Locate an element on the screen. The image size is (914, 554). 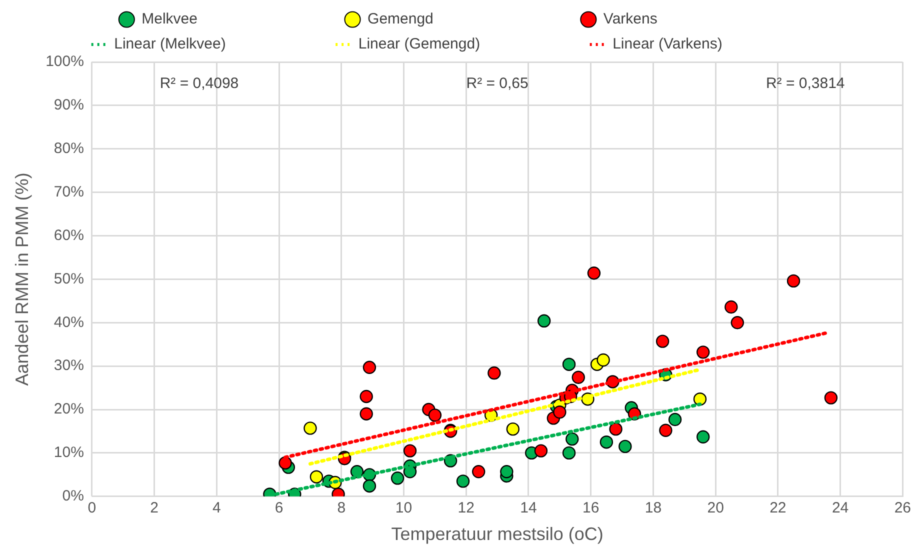
x-tick-label: 14 is located at coordinates (528, 508).